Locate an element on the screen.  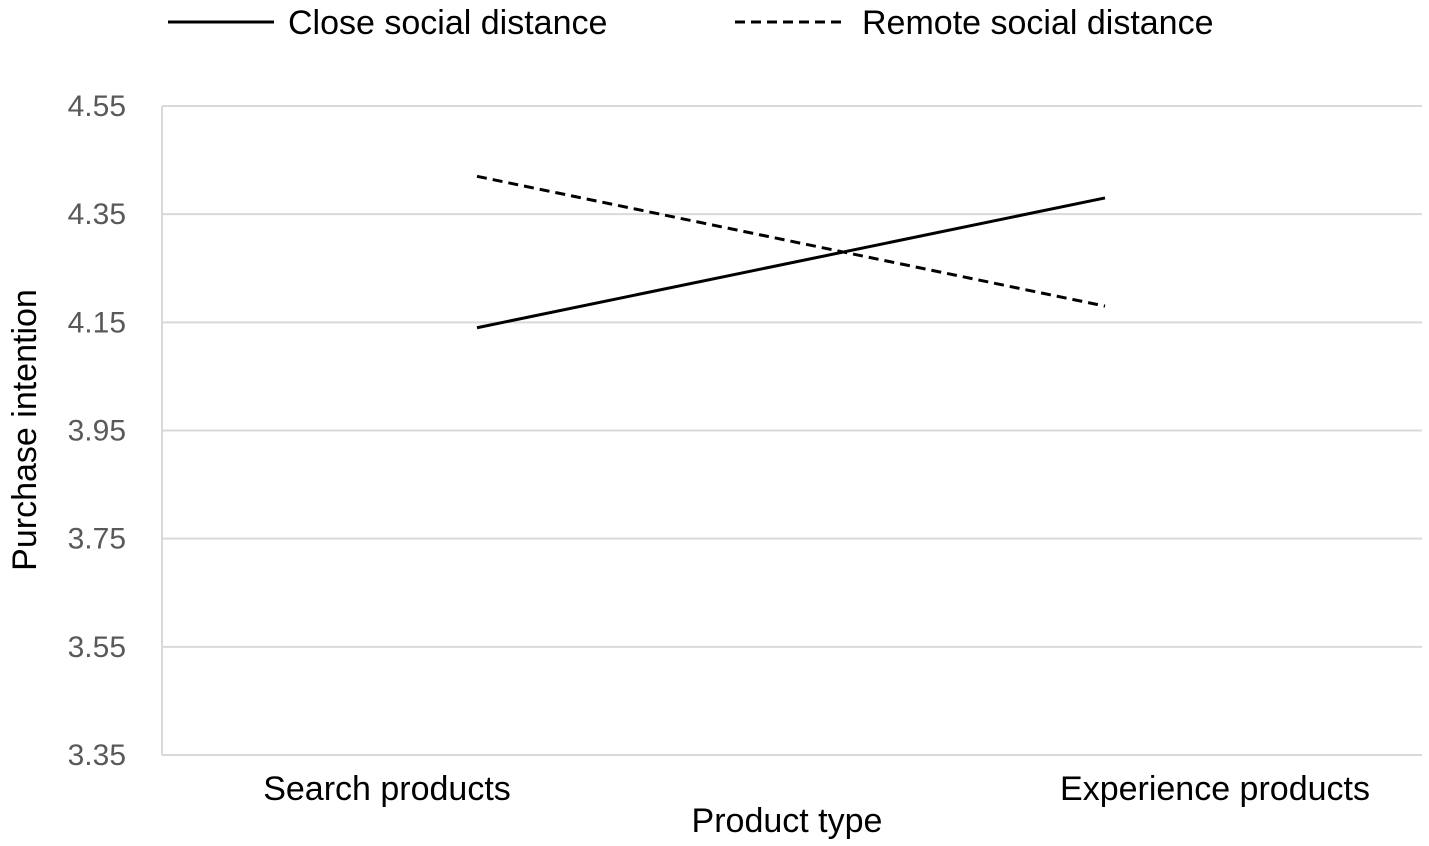
x-category-label-experience-products: Experience products is located at coordinates (1215, 789).